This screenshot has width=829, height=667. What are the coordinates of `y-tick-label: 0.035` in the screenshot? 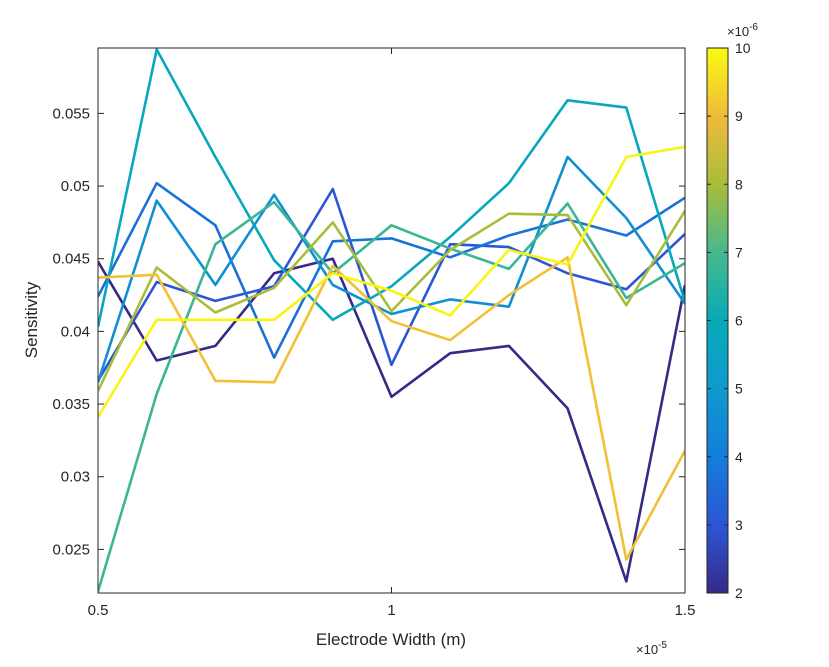 It's located at (71, 404).